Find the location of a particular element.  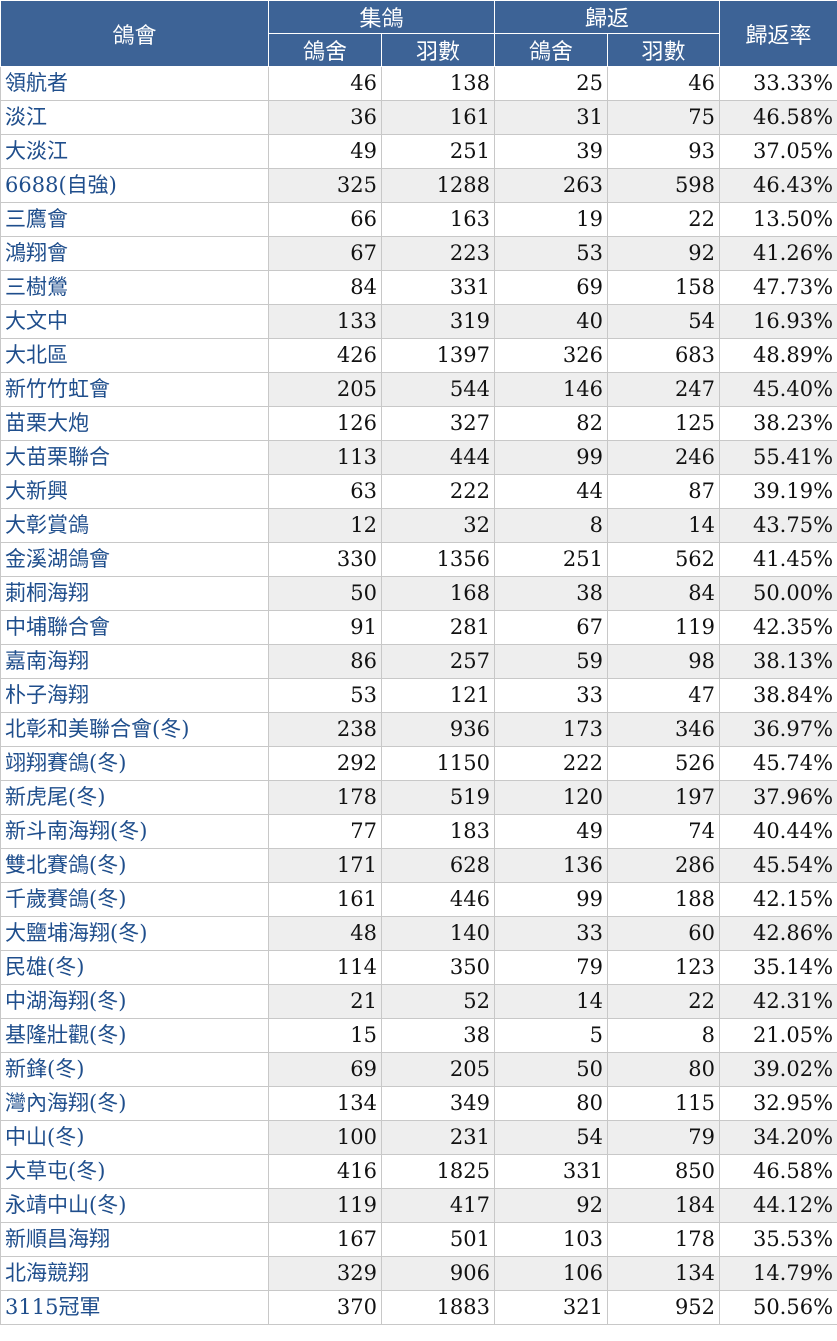

collect-lofts-cell: 46 is located at coordinates (325, 83).